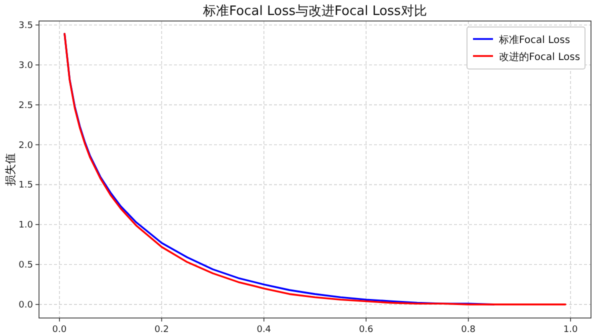 This screenshot has height=335, width=600. I want to click on x-tick-label: 0.0, so click(59, 330).